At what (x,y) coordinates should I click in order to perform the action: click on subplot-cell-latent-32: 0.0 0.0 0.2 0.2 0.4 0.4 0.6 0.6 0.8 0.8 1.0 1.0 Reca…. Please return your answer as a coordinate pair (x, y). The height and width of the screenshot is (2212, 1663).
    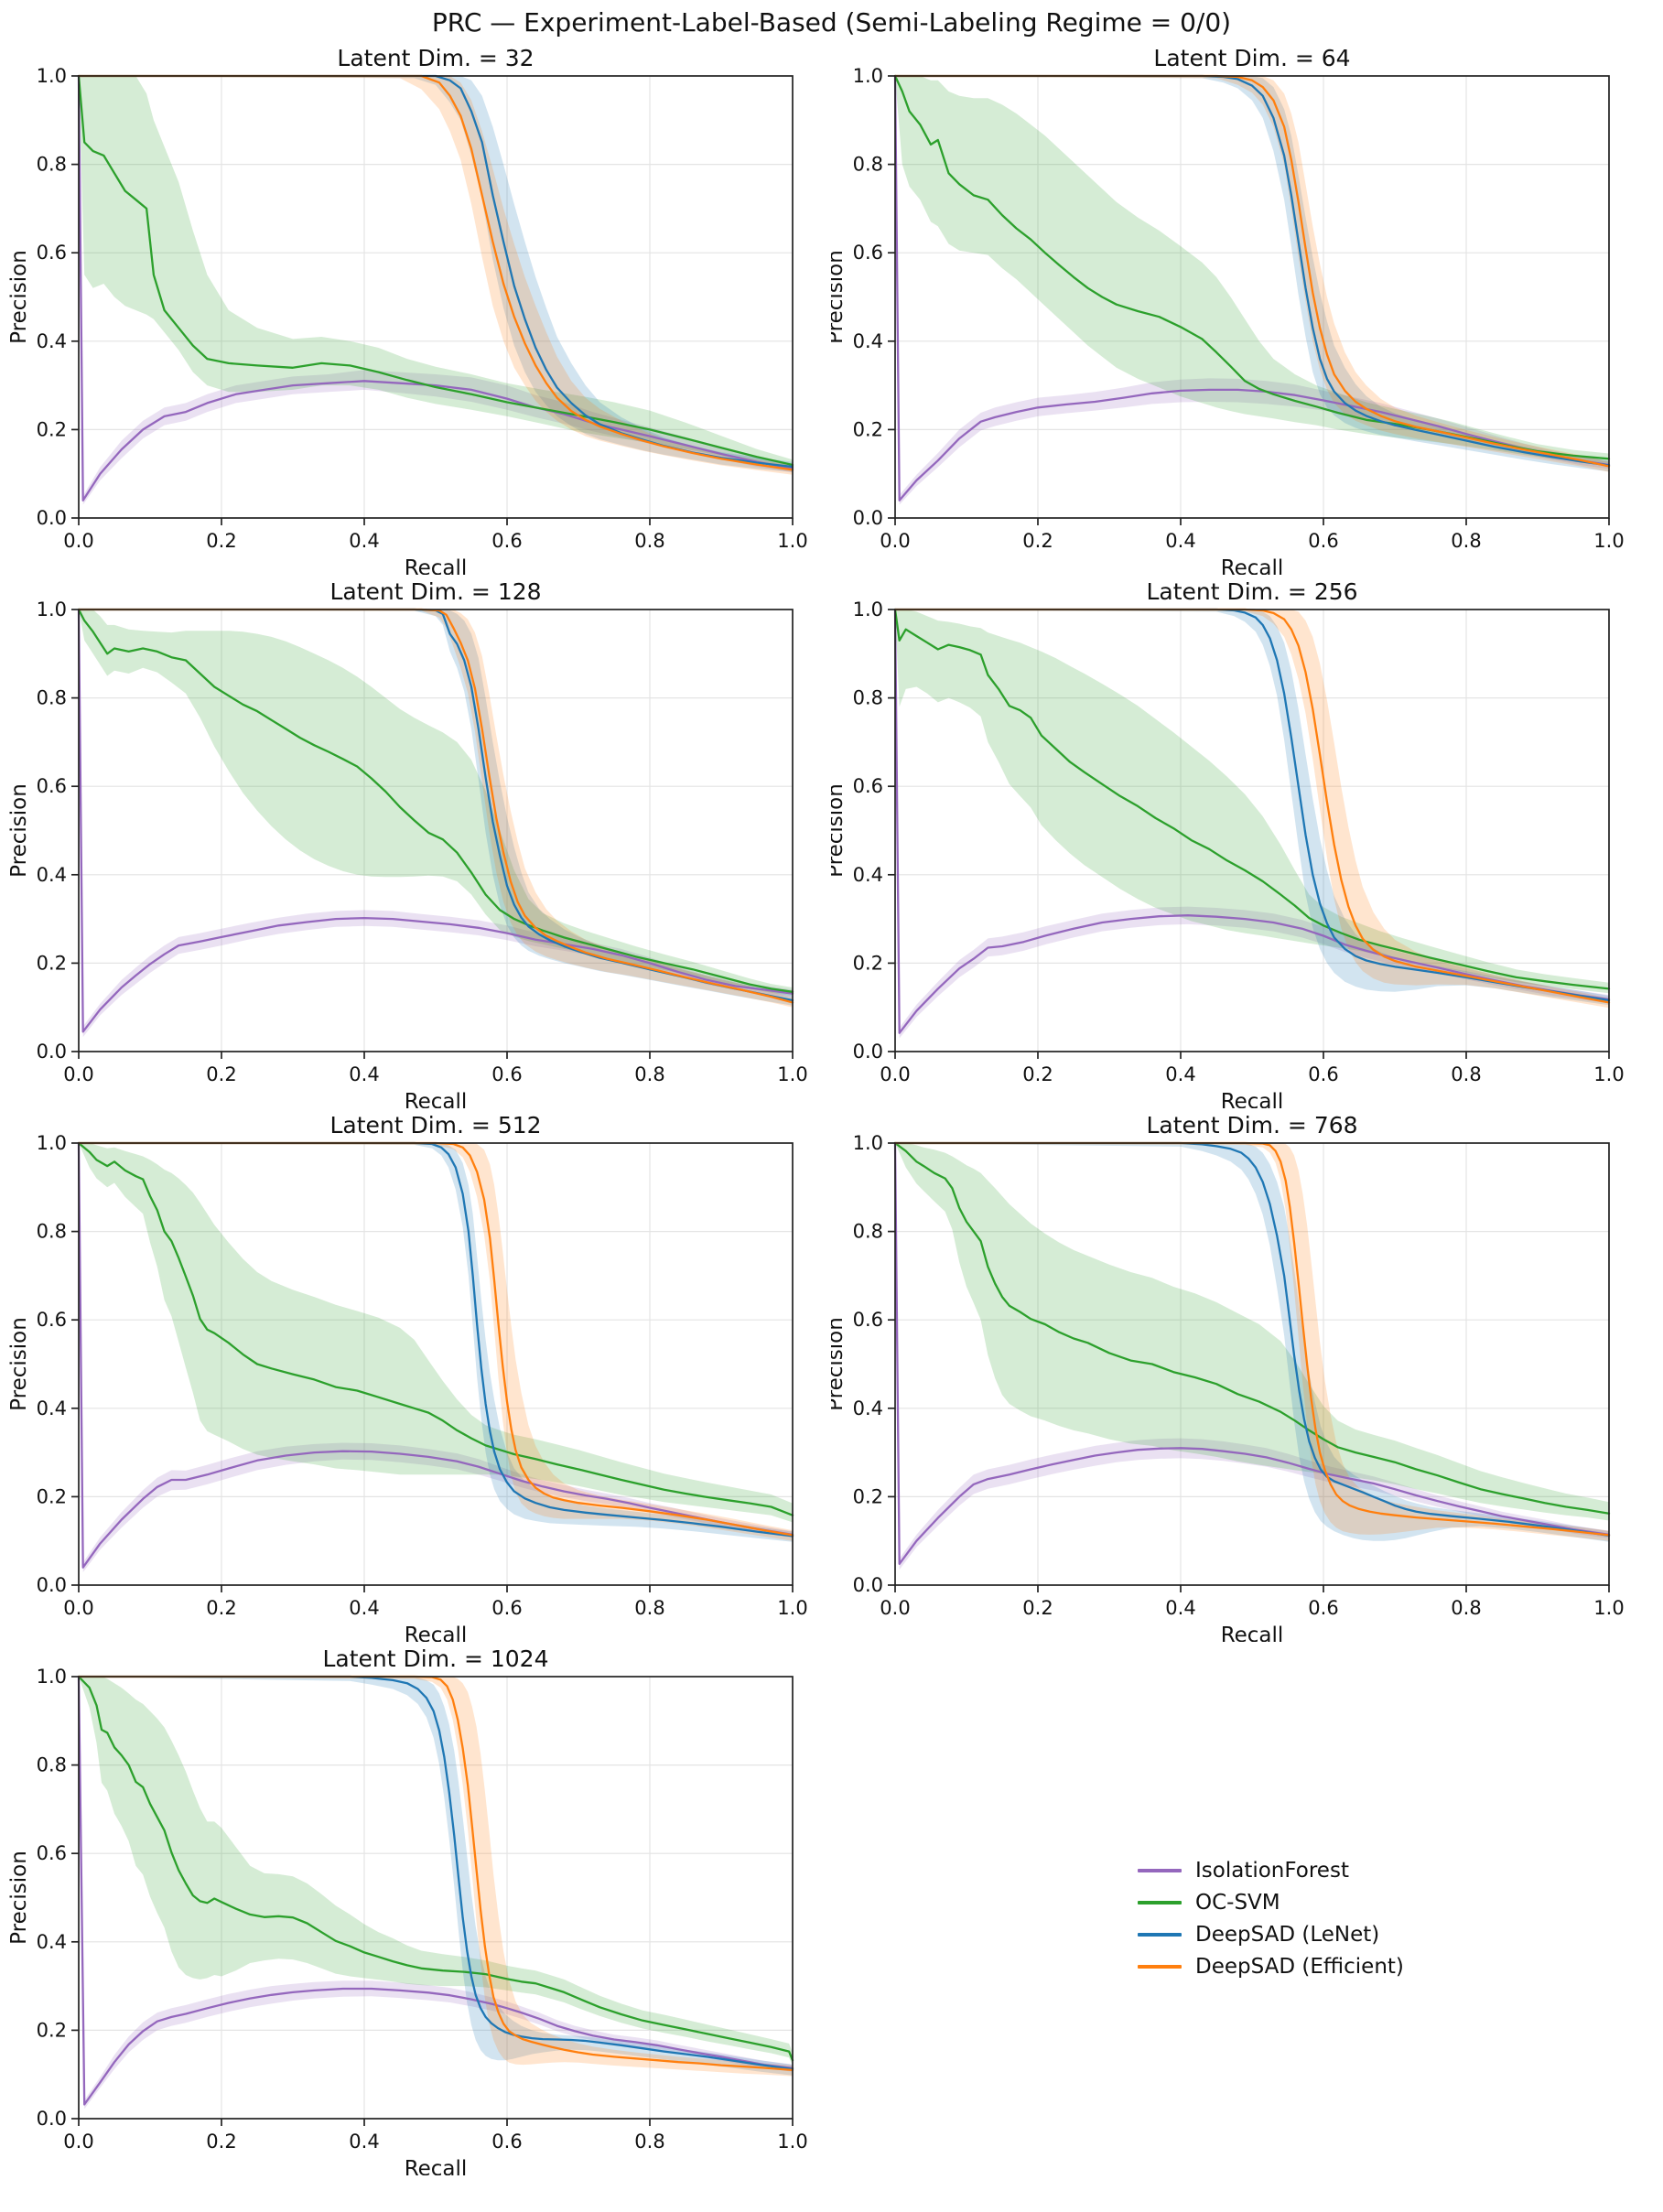
    Looking at the image, I should click on (415, 310).